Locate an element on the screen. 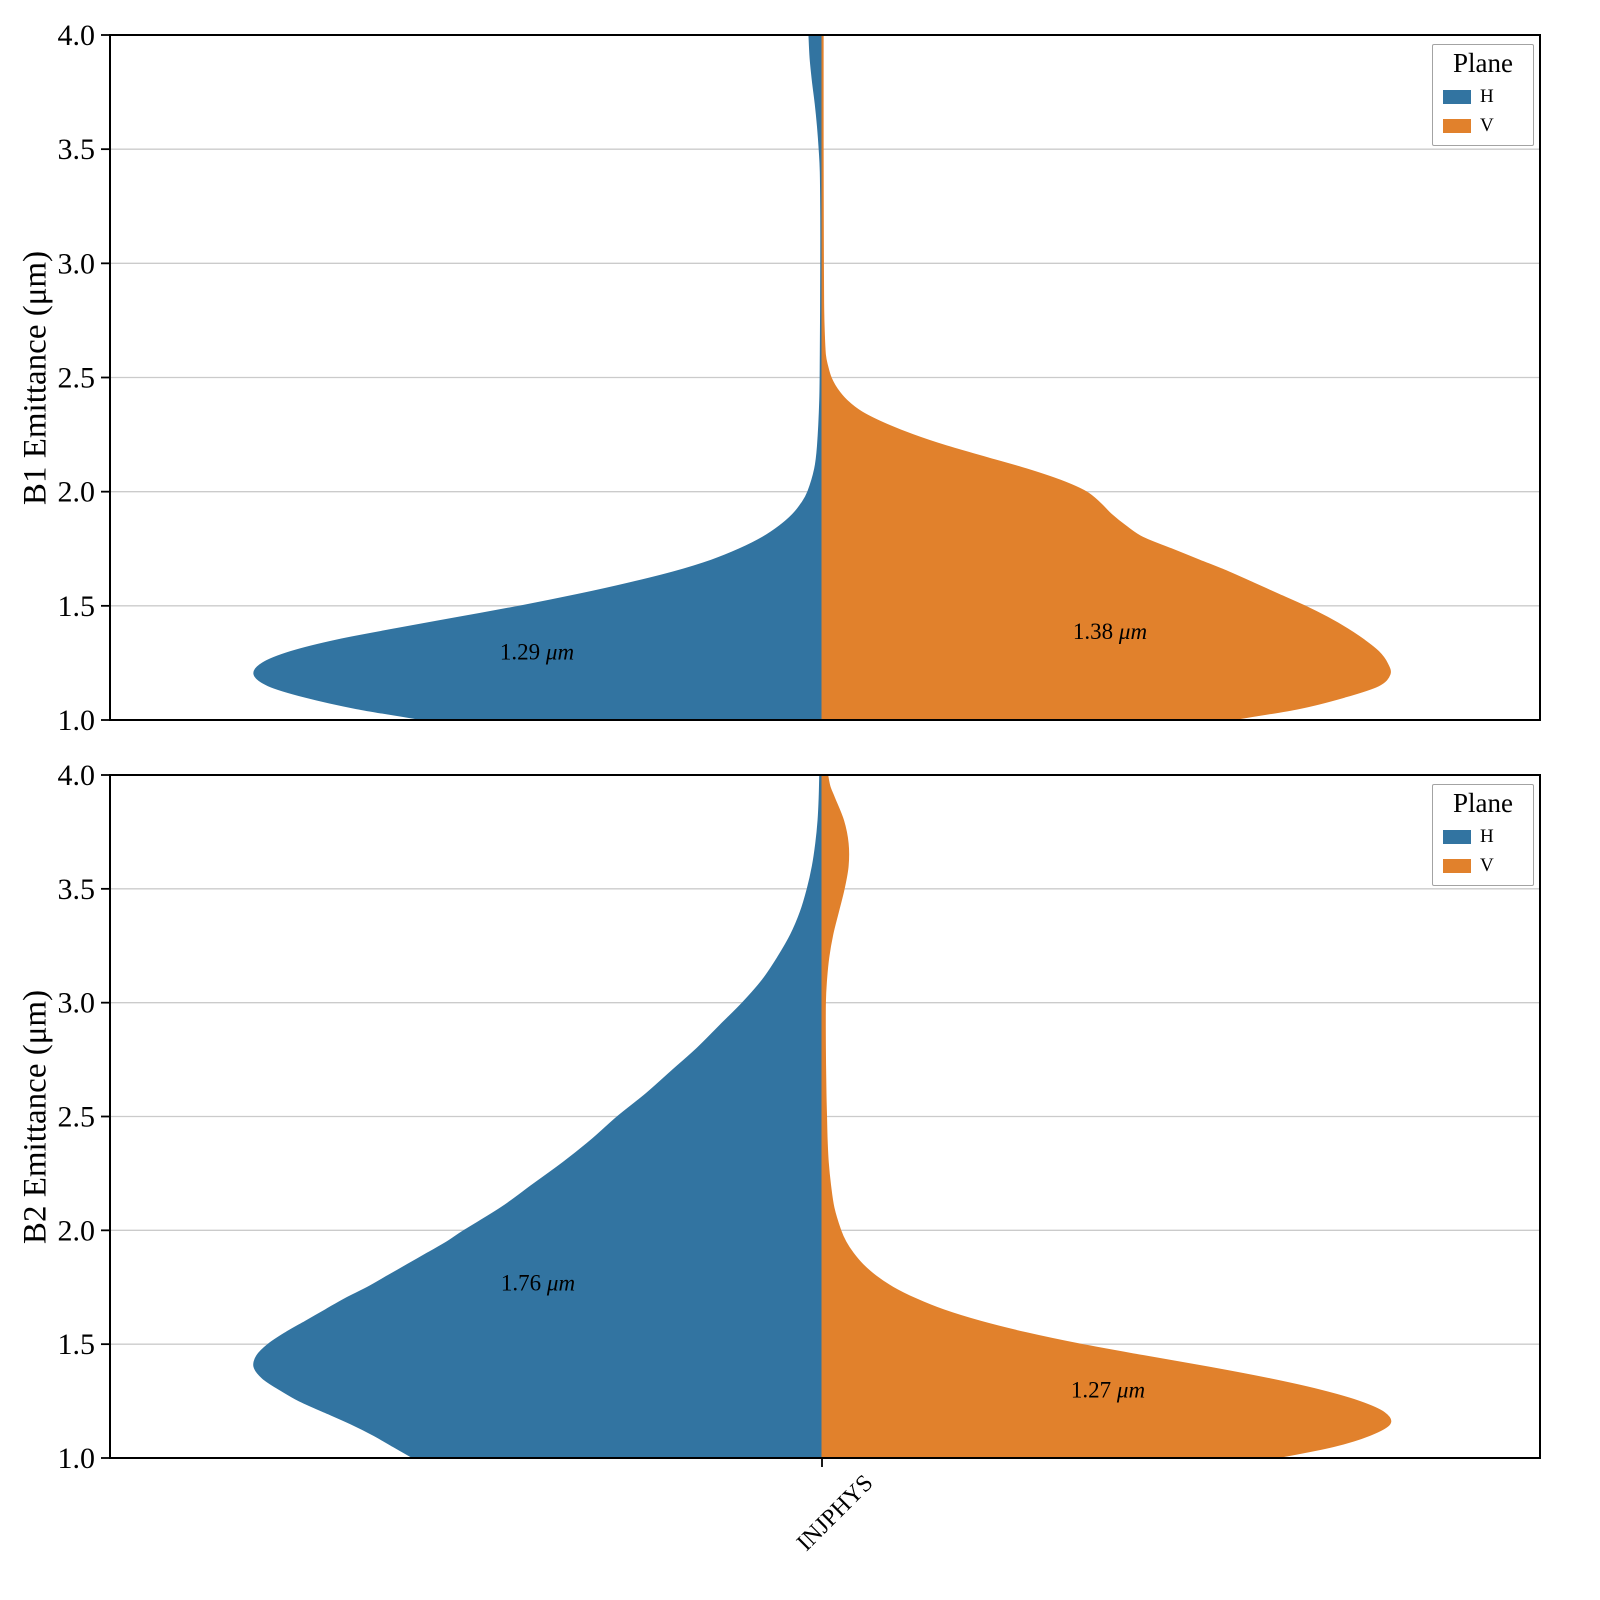  legend-b2: Plane H V is located at coordinates (1483, 835).